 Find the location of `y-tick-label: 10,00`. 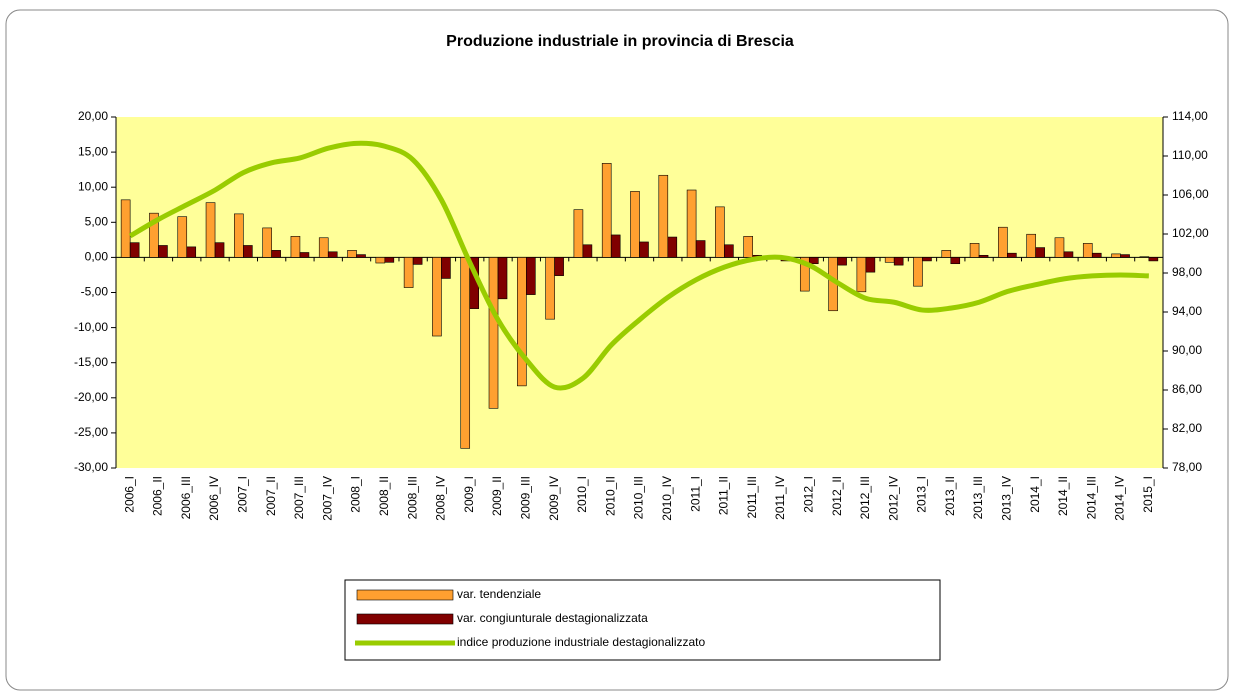

y-tick-label: 10,00 is located at coordinates (93, 186).